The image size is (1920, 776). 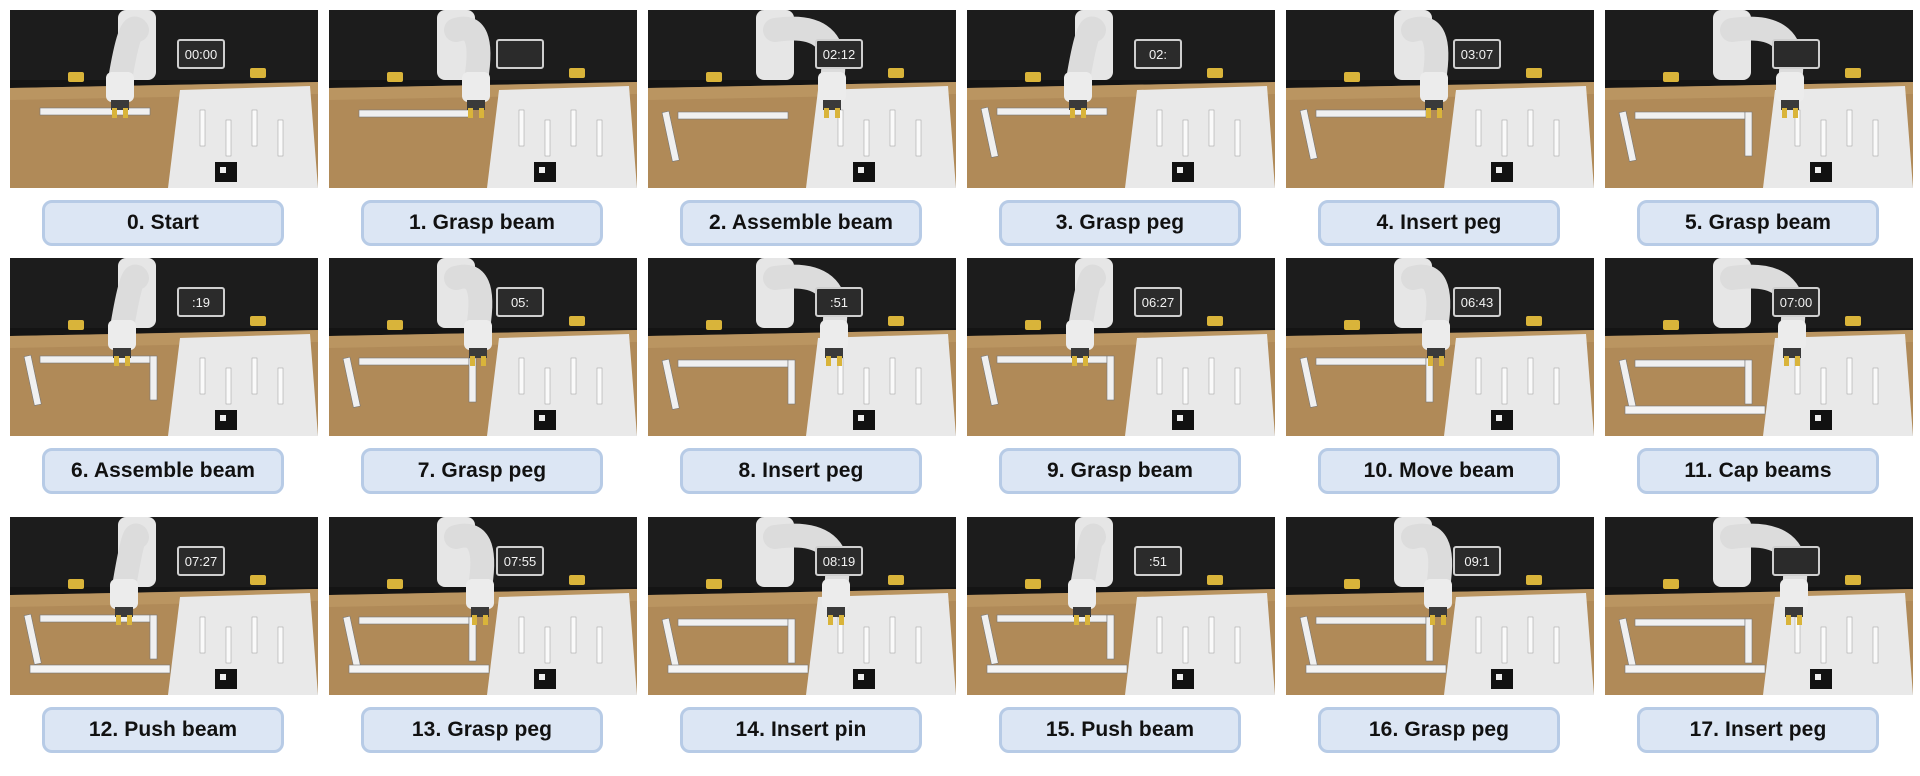 What do you see at coordinates (1120, 471) in the screenshot?
I see `step-label: 9. Grasp beam` at bounding box center [1120, 471].